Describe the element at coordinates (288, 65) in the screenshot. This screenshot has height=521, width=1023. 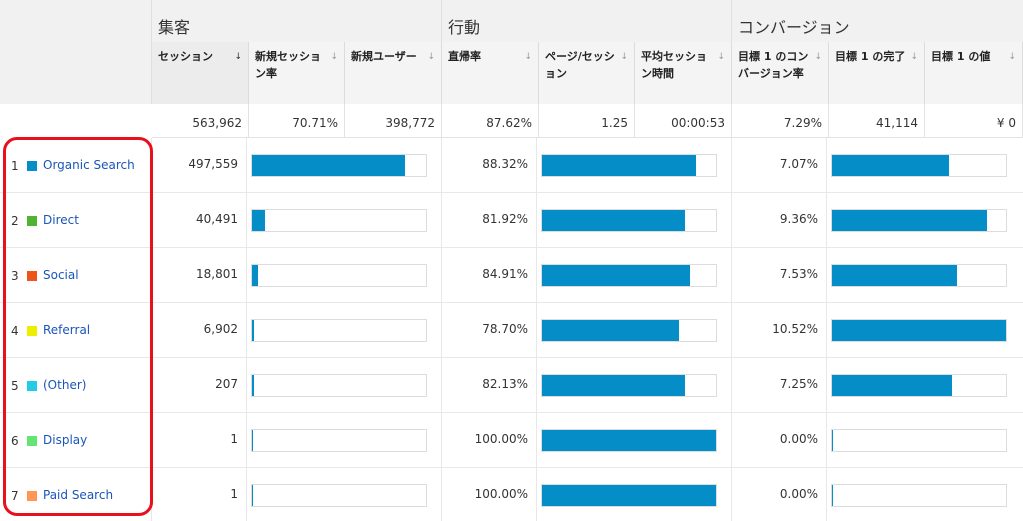
I see `column-header-label: 新規セッション率` at that location.